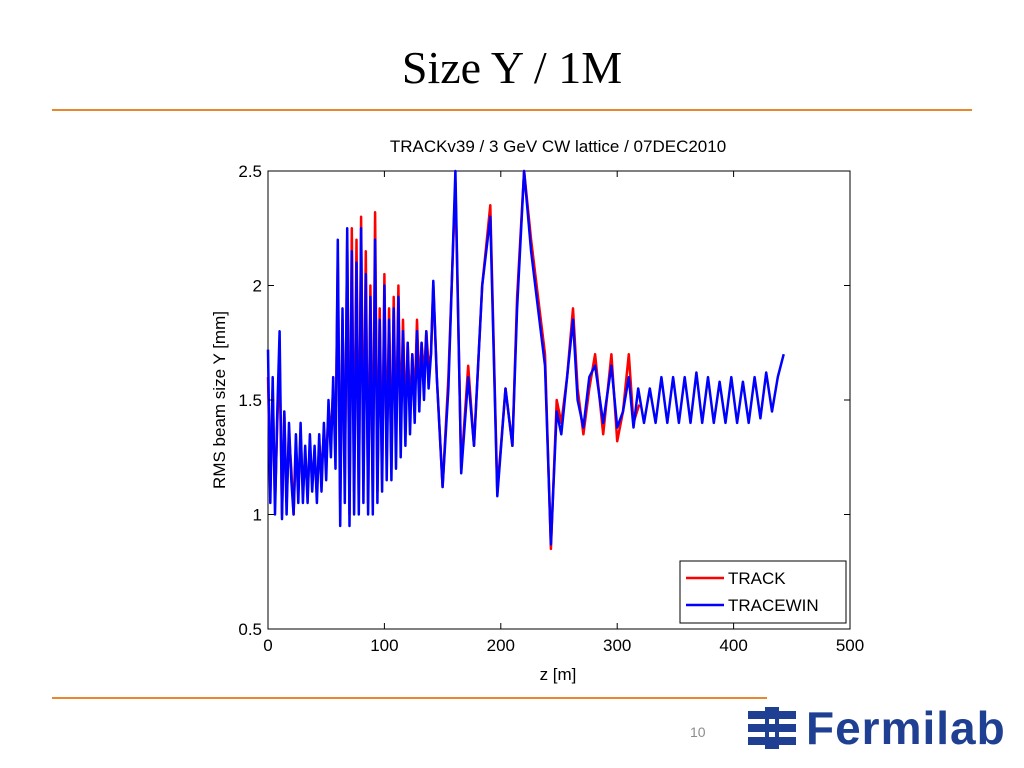 The image size is (1024, 768). Describe the element at coordinates (773, 605) in the screenshot. I see `legend-label-tracewin: TRACEWIN` at that location.